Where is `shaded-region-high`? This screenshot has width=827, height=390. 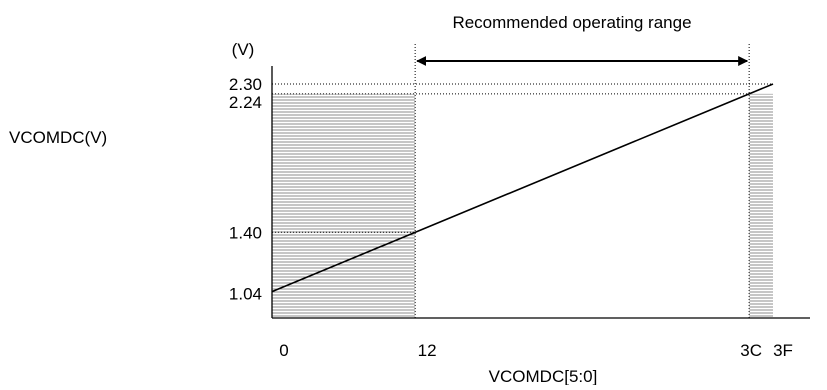 shaded-region-high is located at coordinates (761, 205).